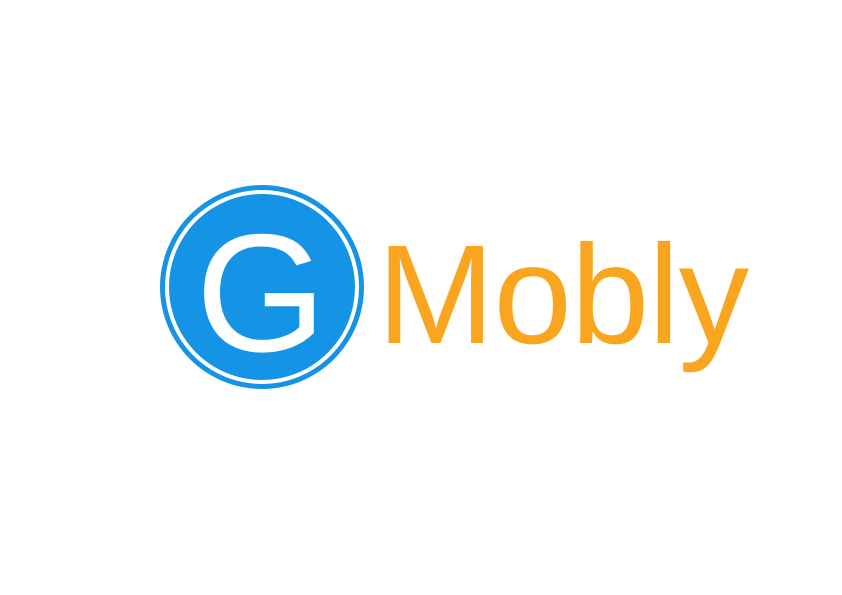  I want to click on logo-inner-circle, so click(262, 287).